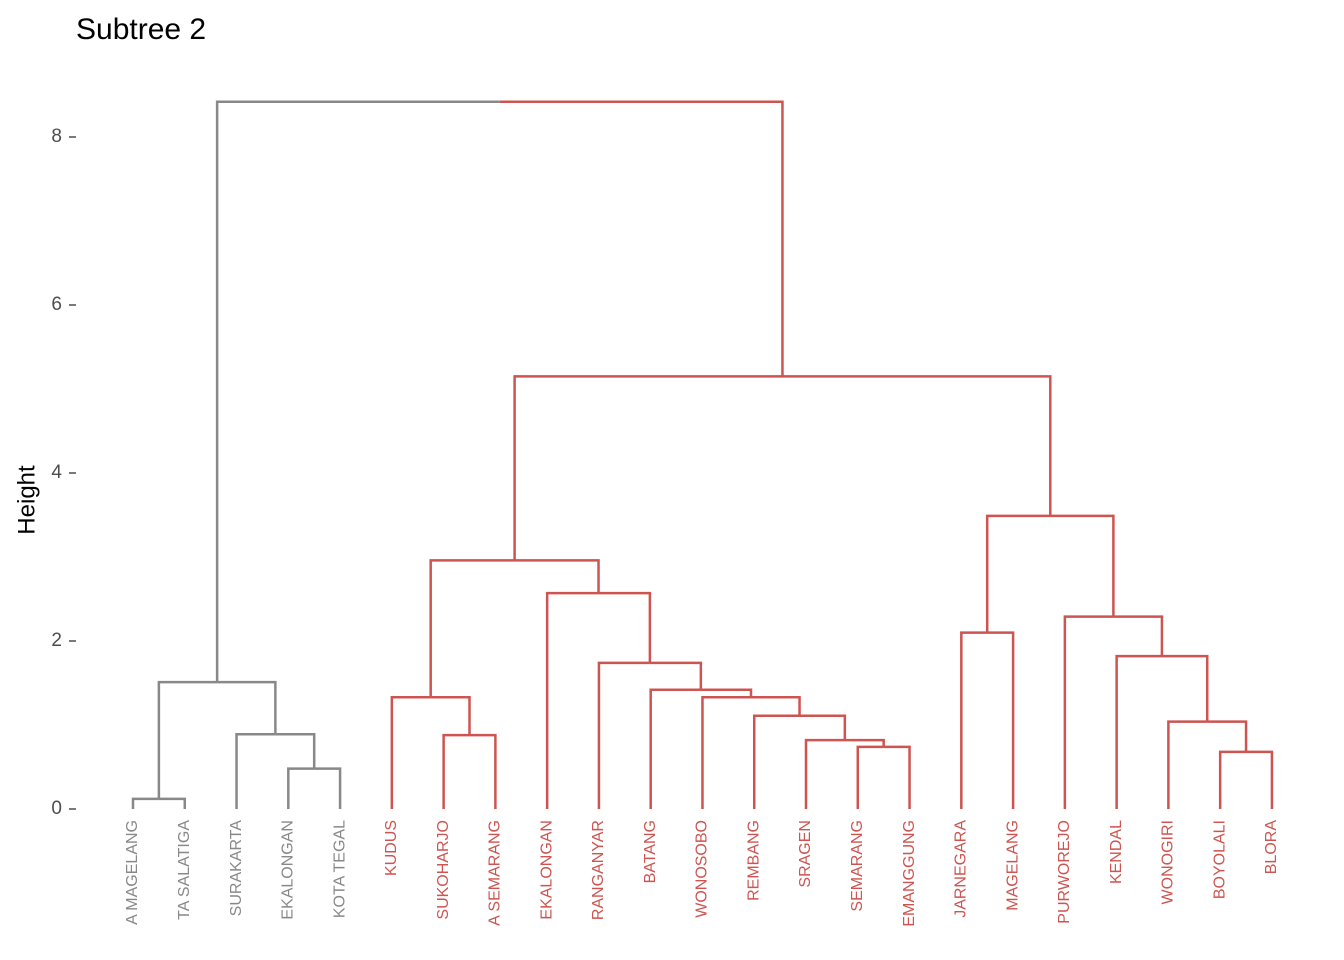 This screenshot has width=1344, height=960. What do you see at coordinates (598, 870) in the screenshot?
I see `leaf-label: RANGANYAR` at bounding box center [598, 870].